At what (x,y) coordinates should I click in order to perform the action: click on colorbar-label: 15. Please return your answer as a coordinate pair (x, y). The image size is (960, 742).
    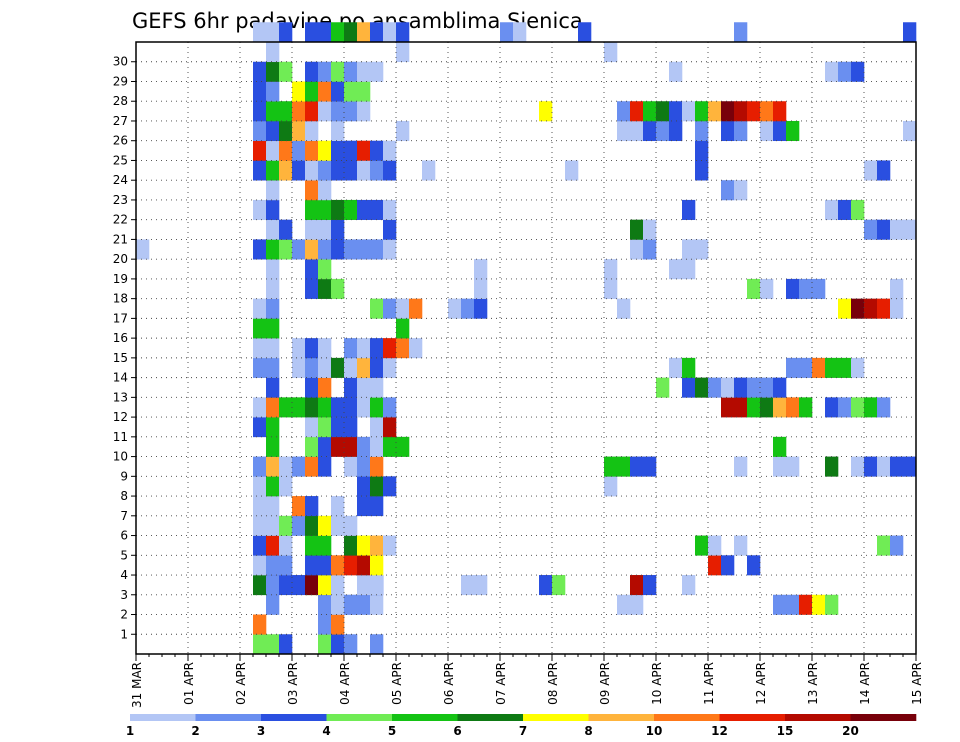
    Looking at the image, I should click on (785, 731).